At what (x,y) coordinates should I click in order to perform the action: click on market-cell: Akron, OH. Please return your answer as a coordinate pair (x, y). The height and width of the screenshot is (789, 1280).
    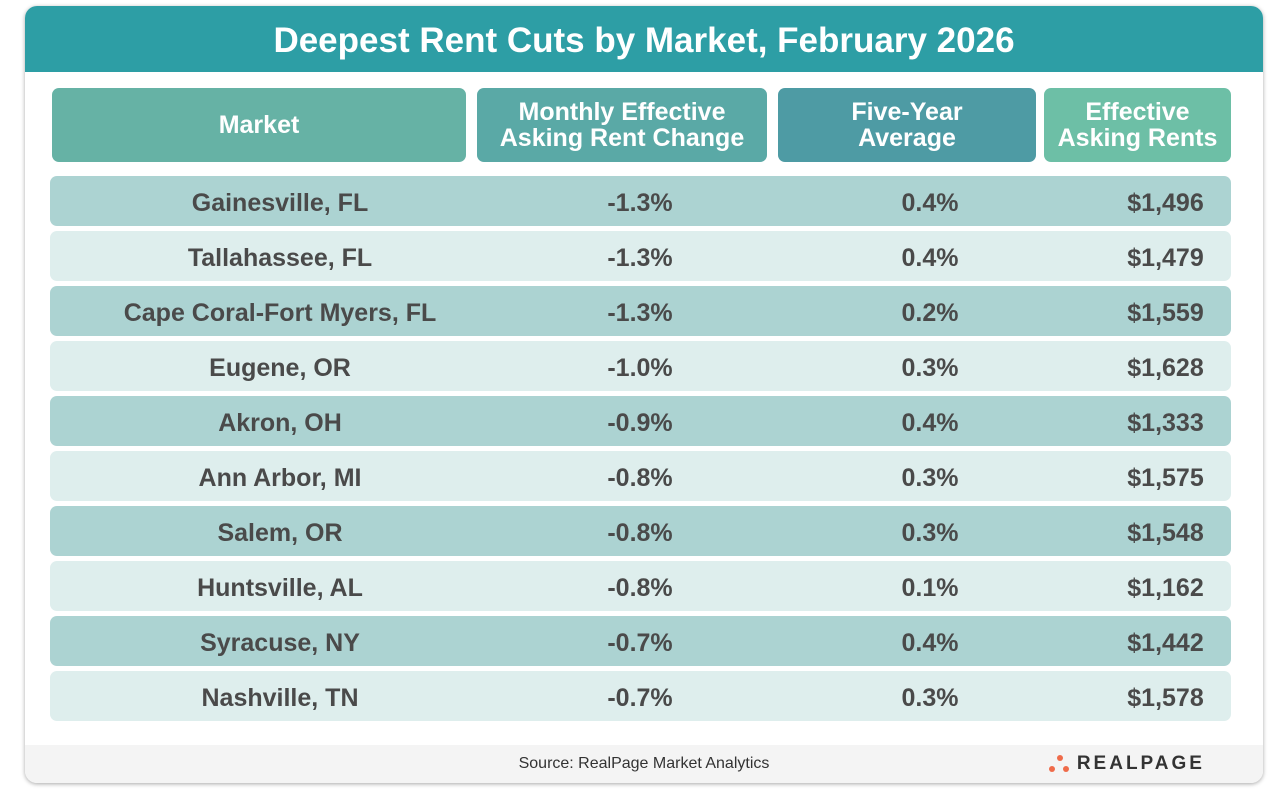
    Looking at the image, I should click on (280, 423).